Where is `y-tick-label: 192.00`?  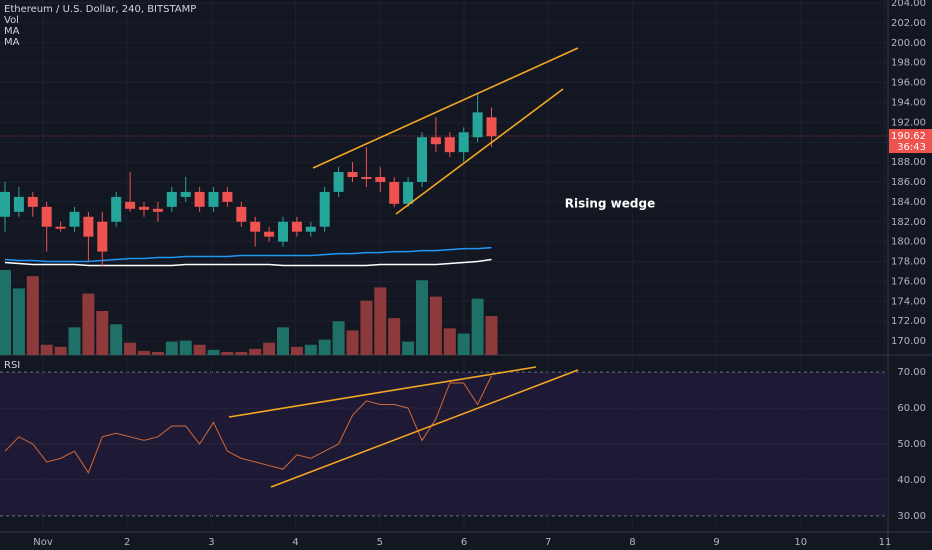 y-tick-label: 192.00 is located at coordinates (908, 122).